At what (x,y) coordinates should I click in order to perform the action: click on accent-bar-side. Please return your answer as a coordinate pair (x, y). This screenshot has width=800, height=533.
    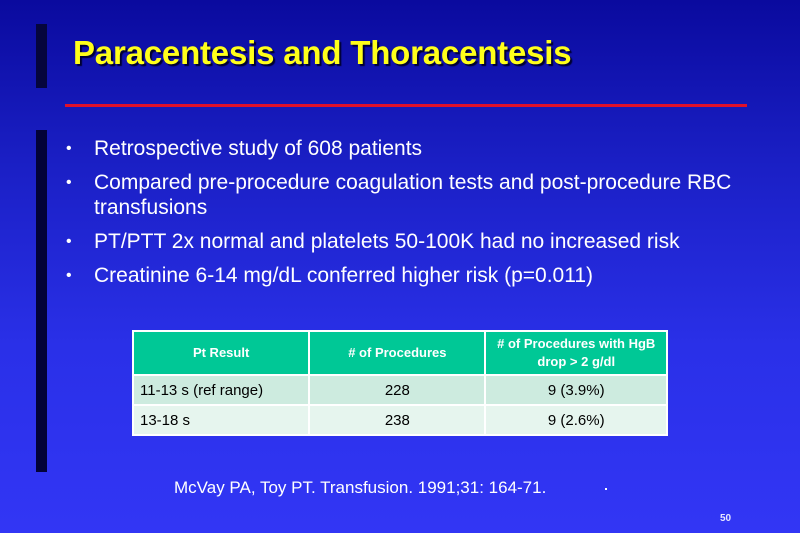
    Looking at the image, I should click on (41, 301).